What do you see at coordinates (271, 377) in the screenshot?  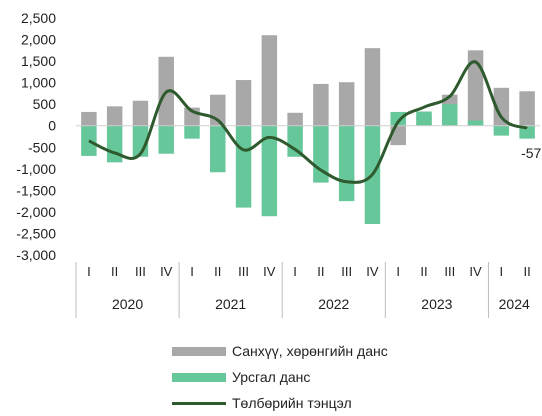 I see `legend-label-current: Урсгал данс` at bounding box center [271, 377].